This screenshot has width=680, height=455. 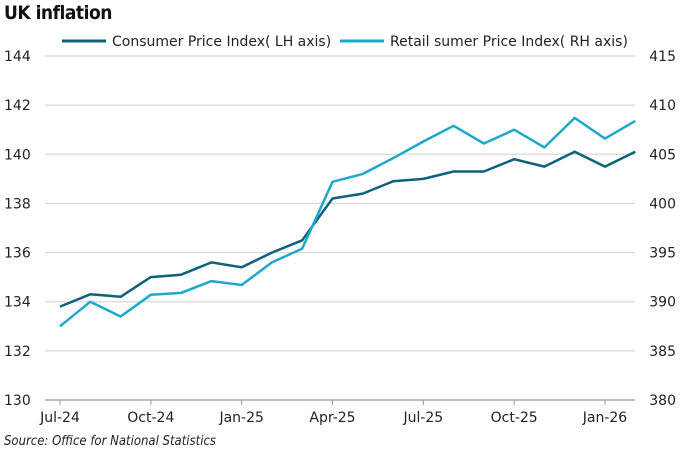 I want to click on x-tick-label: Jul-24, so click(x=59, y=418).